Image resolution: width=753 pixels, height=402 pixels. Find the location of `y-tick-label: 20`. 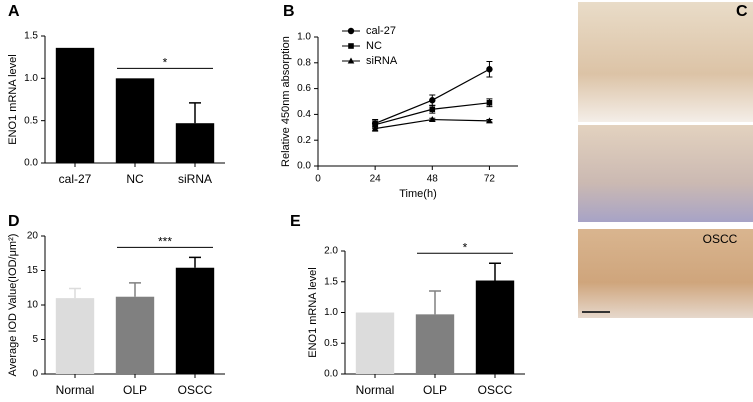

y-tick-label: 20 is located at coordinates (33, 236).